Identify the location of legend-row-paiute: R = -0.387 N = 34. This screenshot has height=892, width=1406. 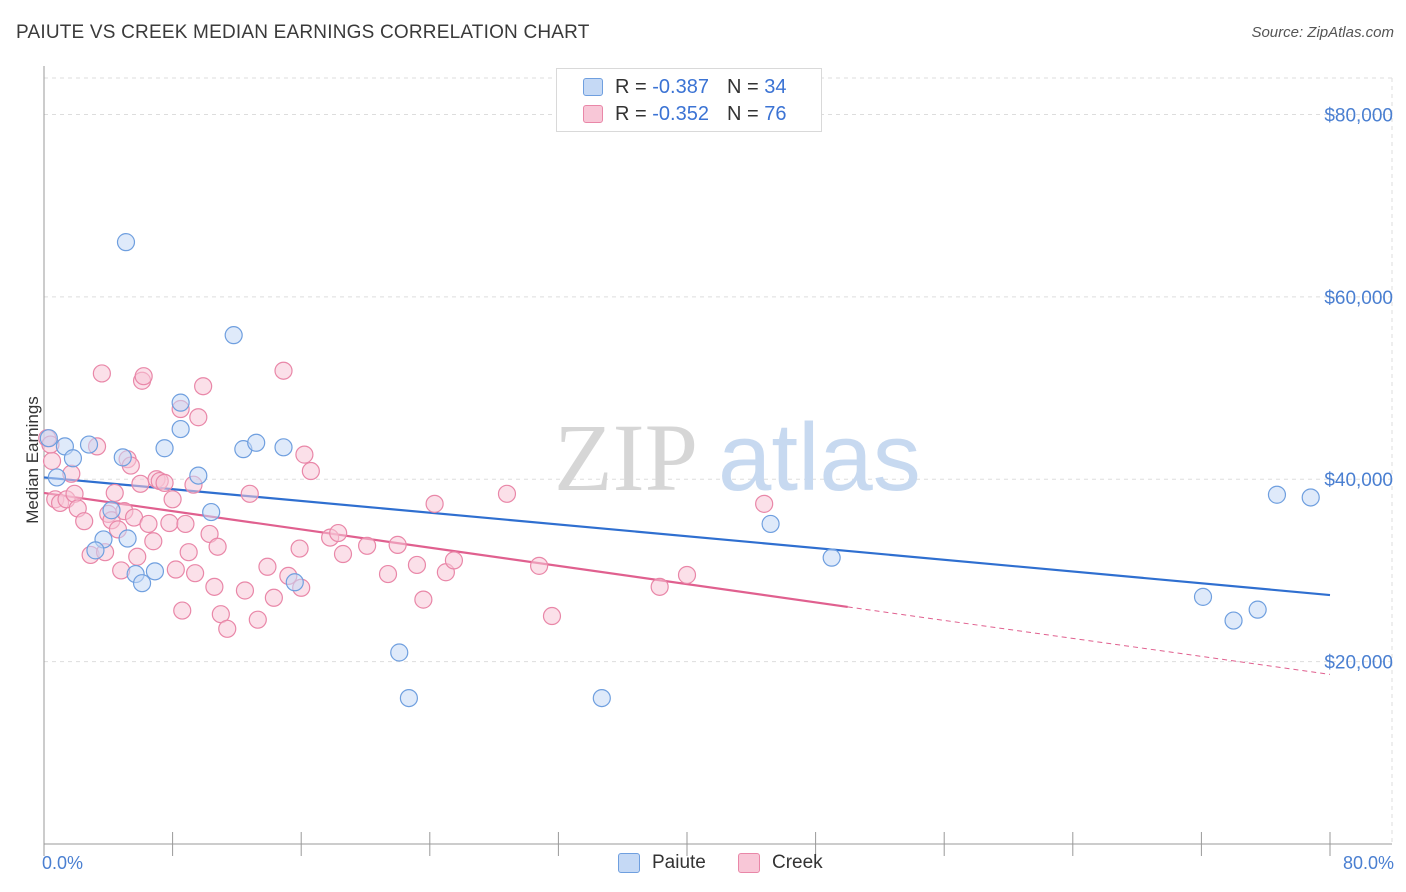
(684, 87).